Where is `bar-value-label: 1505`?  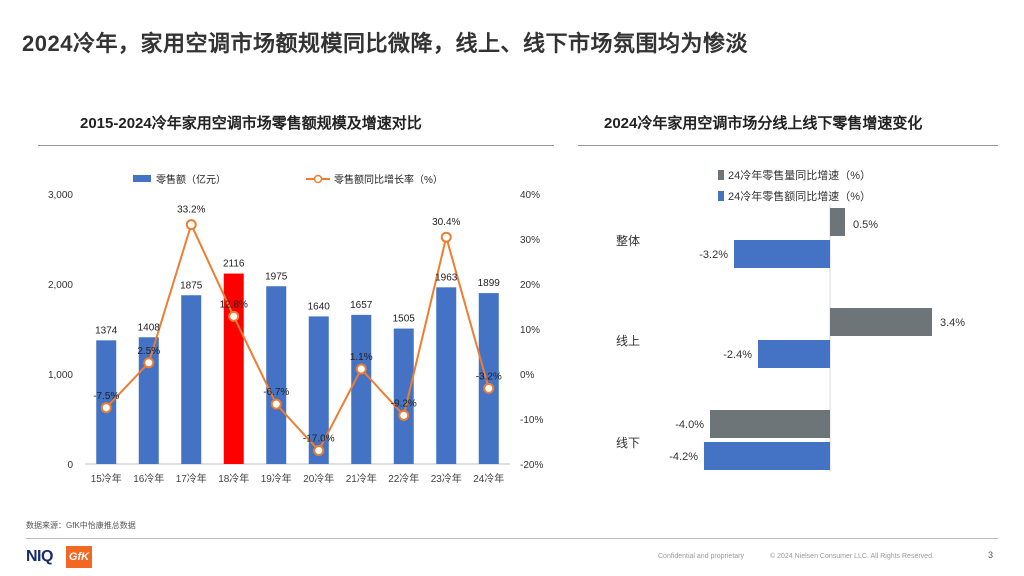 bar-value-label: 1505 is located at coordinates (404, 319).